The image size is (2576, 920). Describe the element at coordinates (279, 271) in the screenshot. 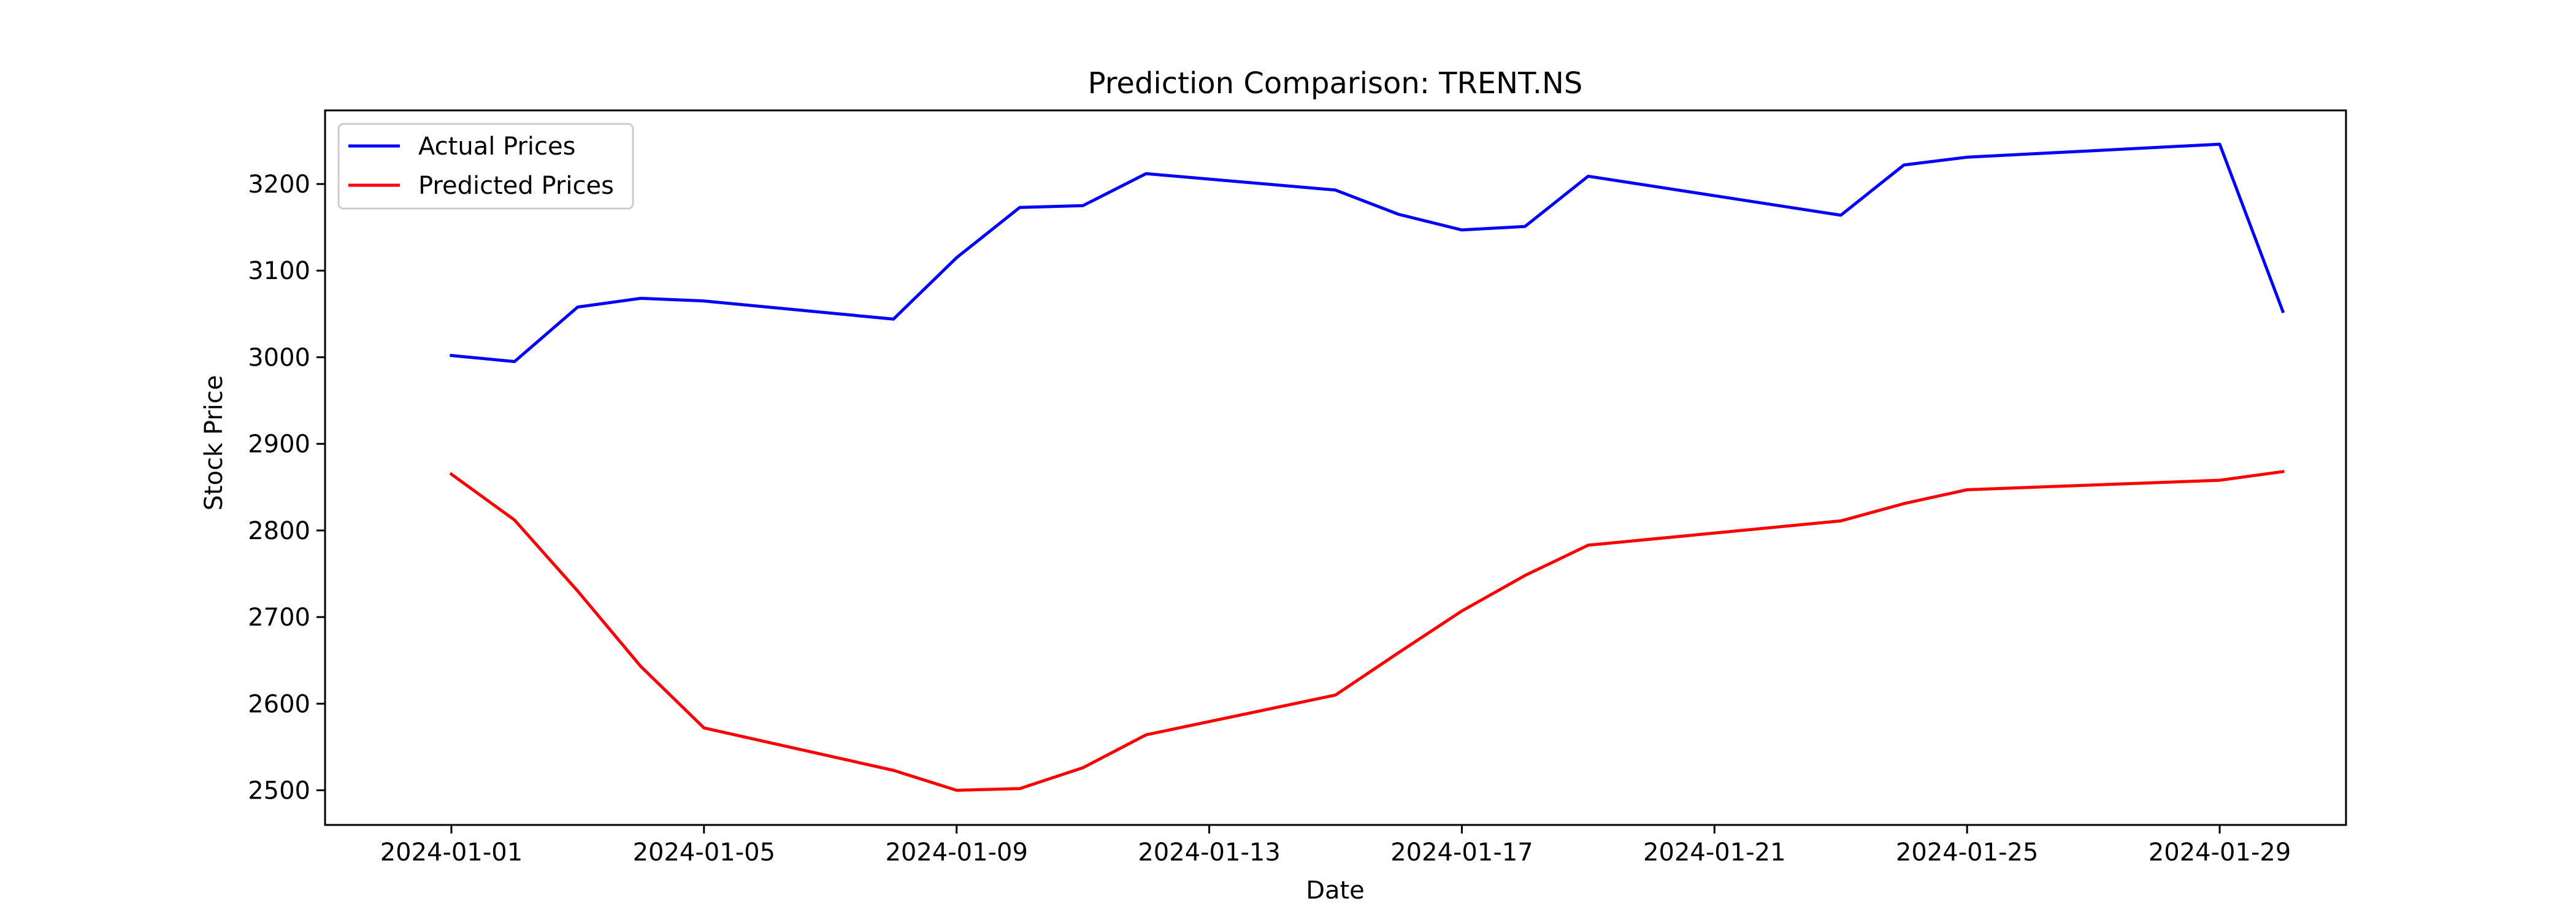

I see `y-tick-label: 3100` at that location.